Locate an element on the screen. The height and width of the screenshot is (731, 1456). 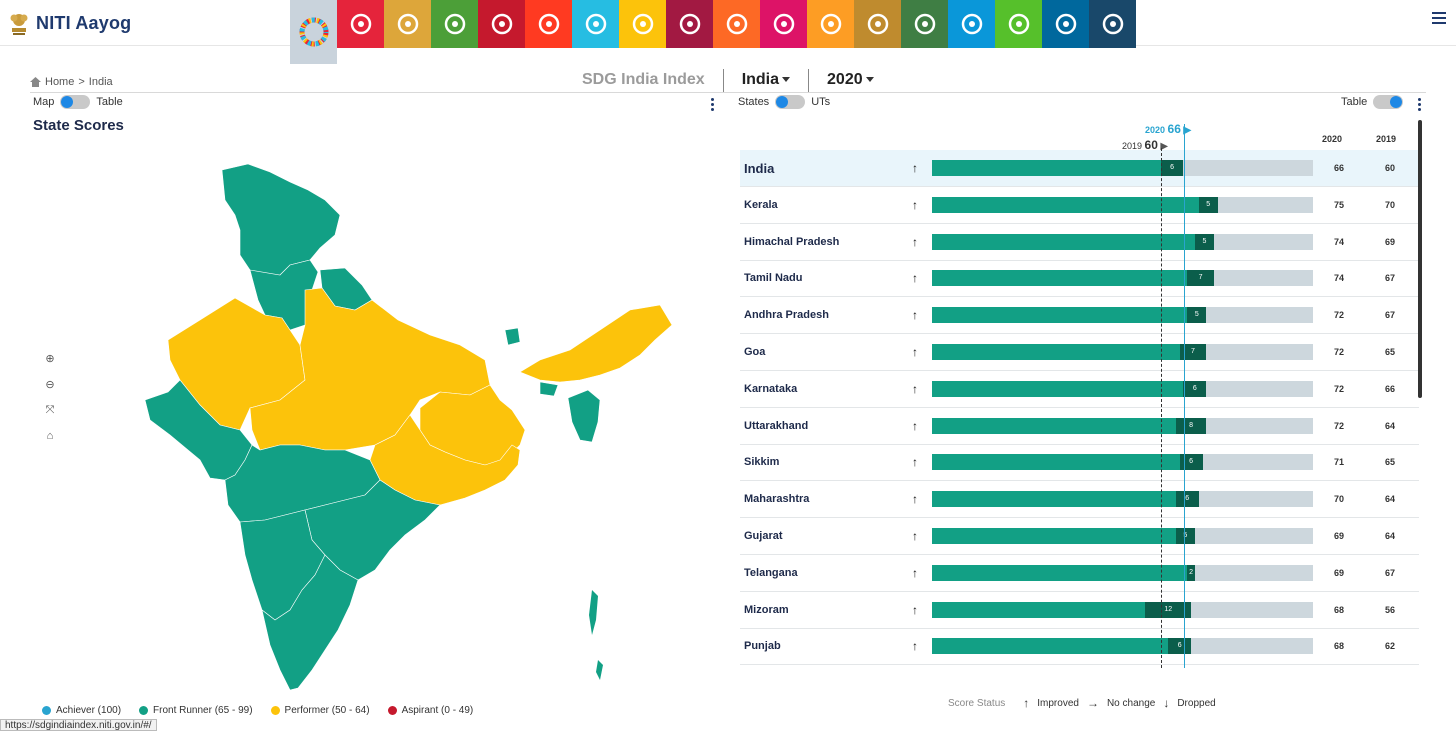
sdg1-no-poverty-icon is located at coordinates (360, 24).